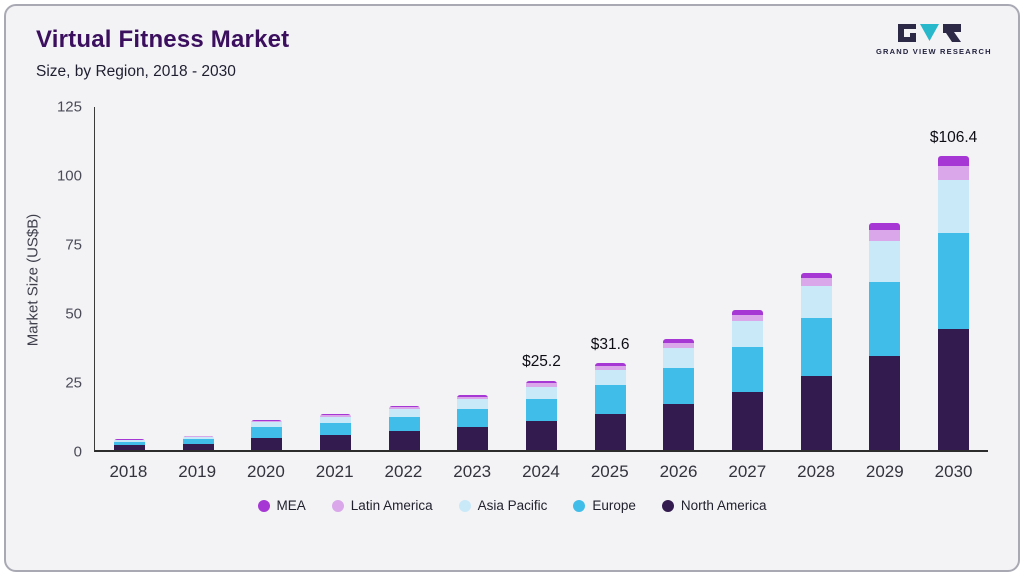 The height and width of the screenshot is (576, 1024). Describe the element at coordinates (69, 176) in the screenshot. I see `y-tick-label: 100` at that location.